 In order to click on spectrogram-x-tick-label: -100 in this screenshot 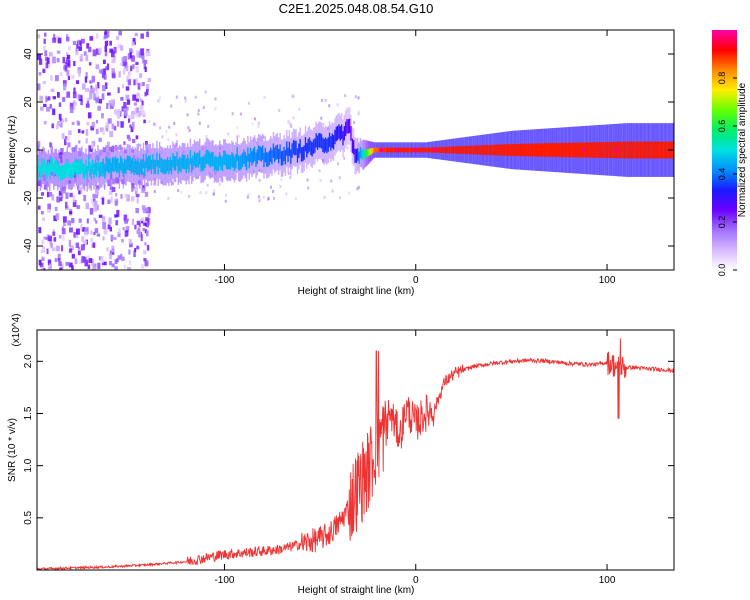, I will do `click(224, 280)`.